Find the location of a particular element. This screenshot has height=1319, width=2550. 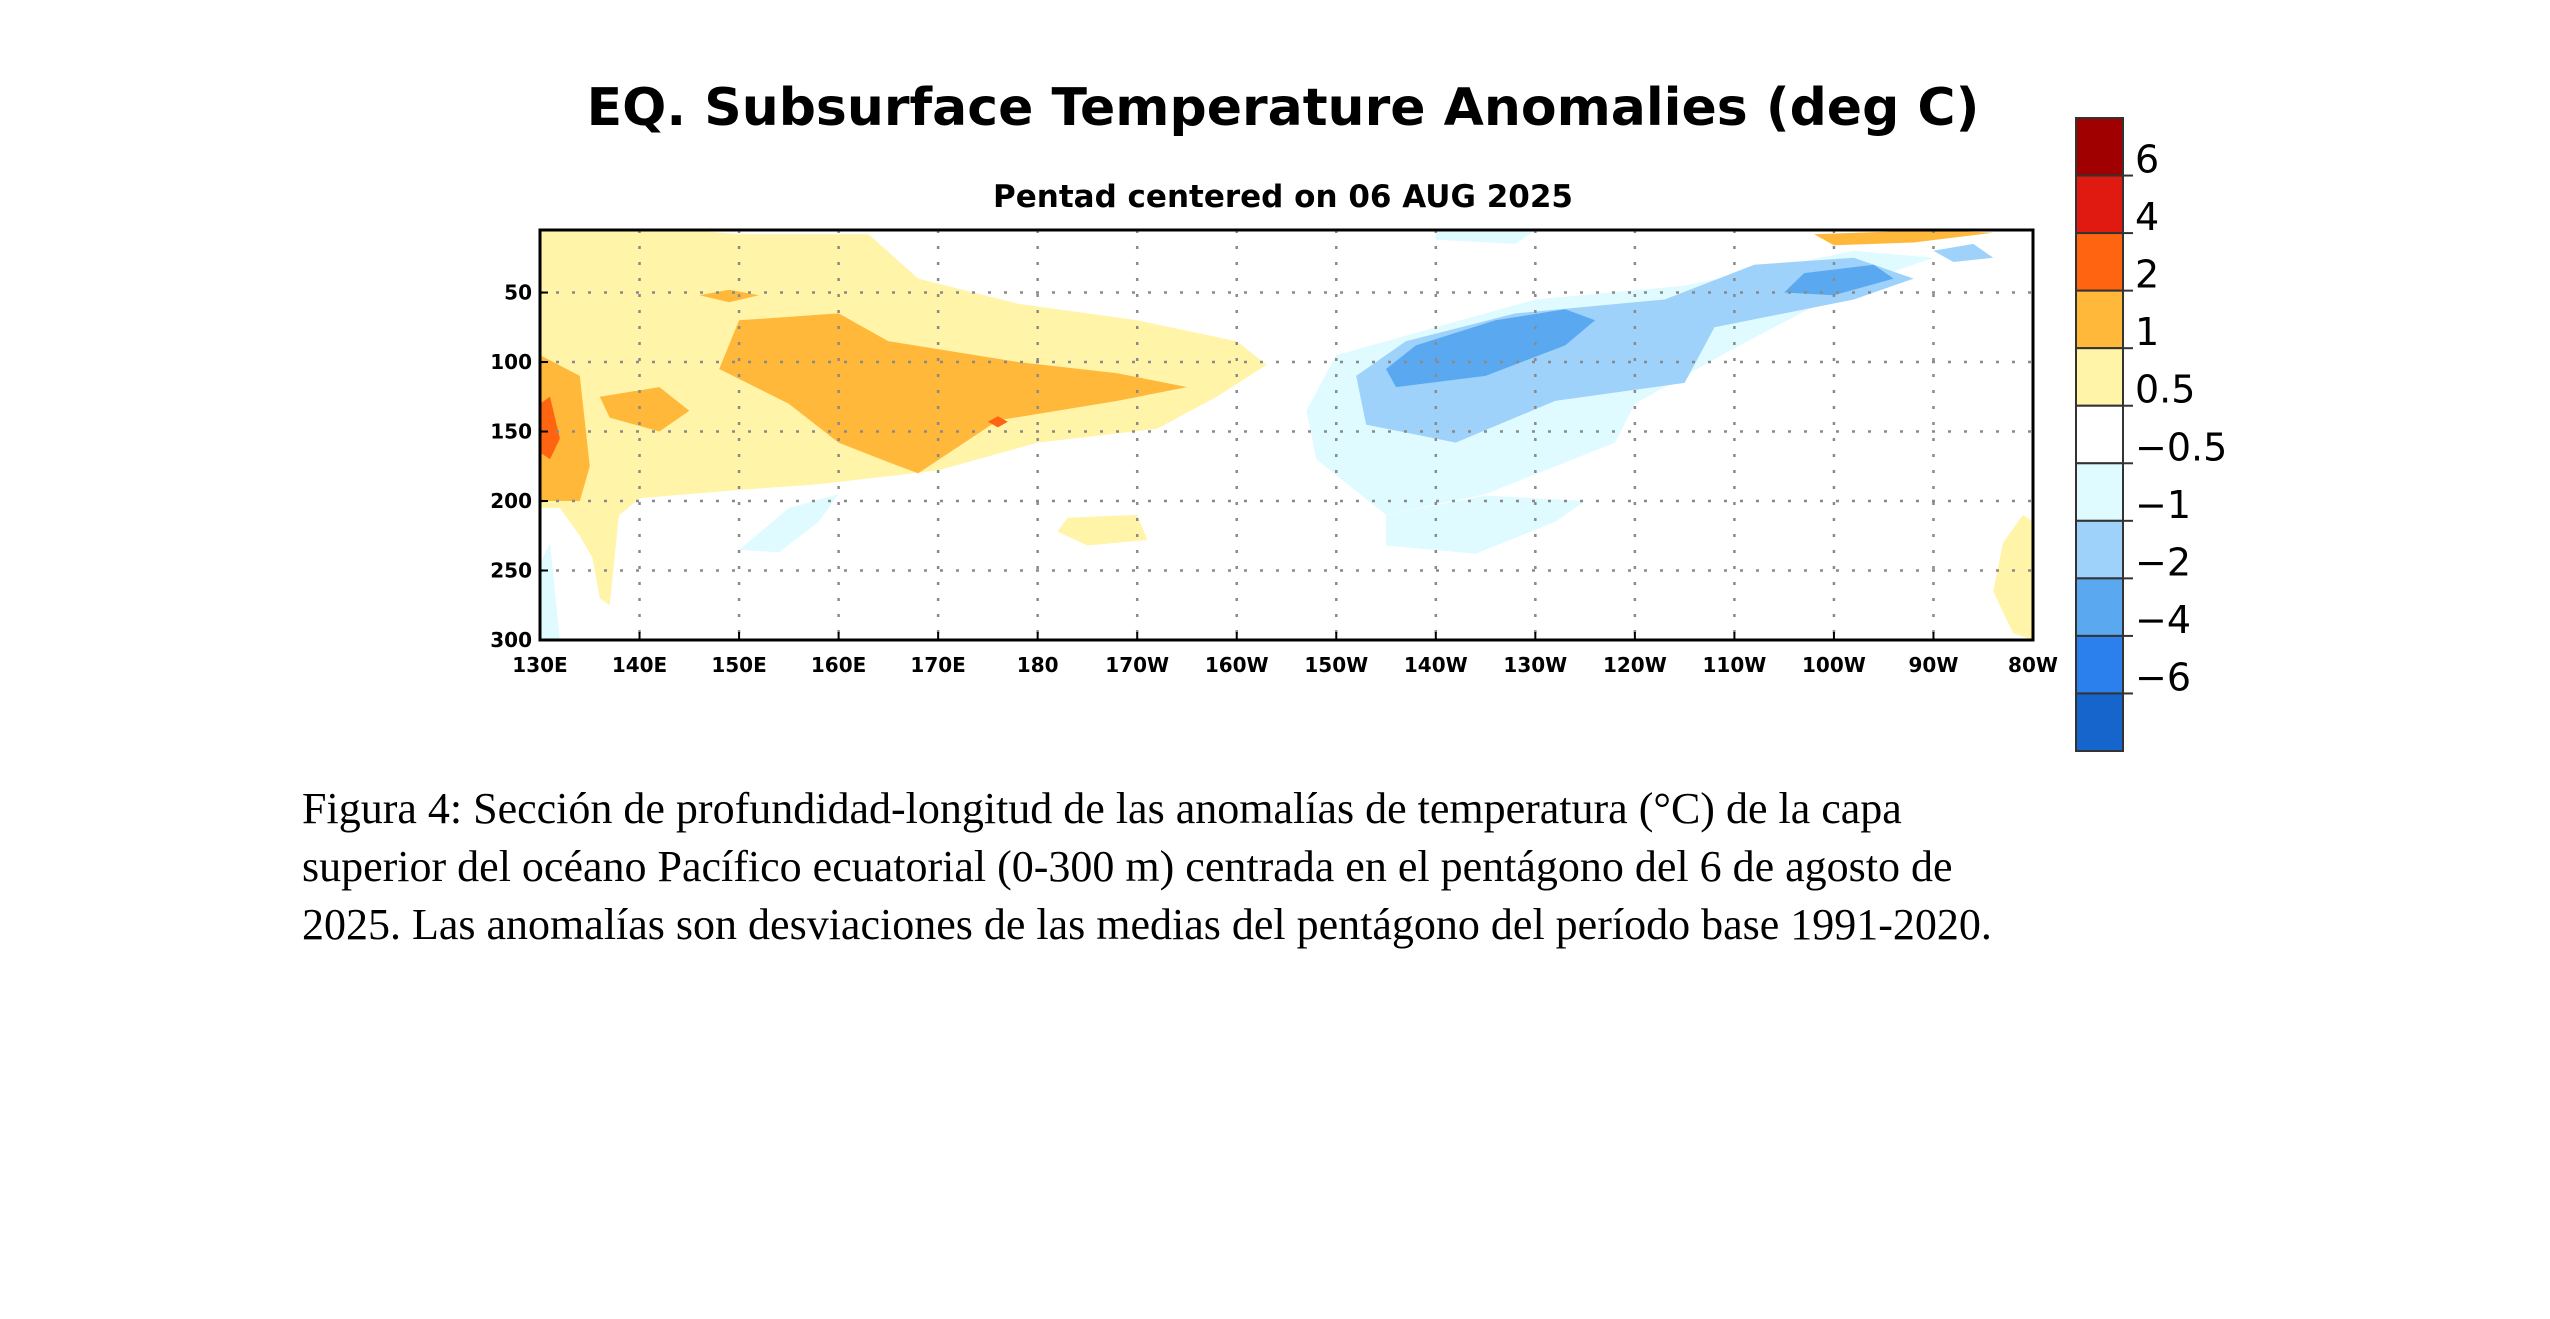

colorbar-label: 2 is located at coordinates (2147, 275).